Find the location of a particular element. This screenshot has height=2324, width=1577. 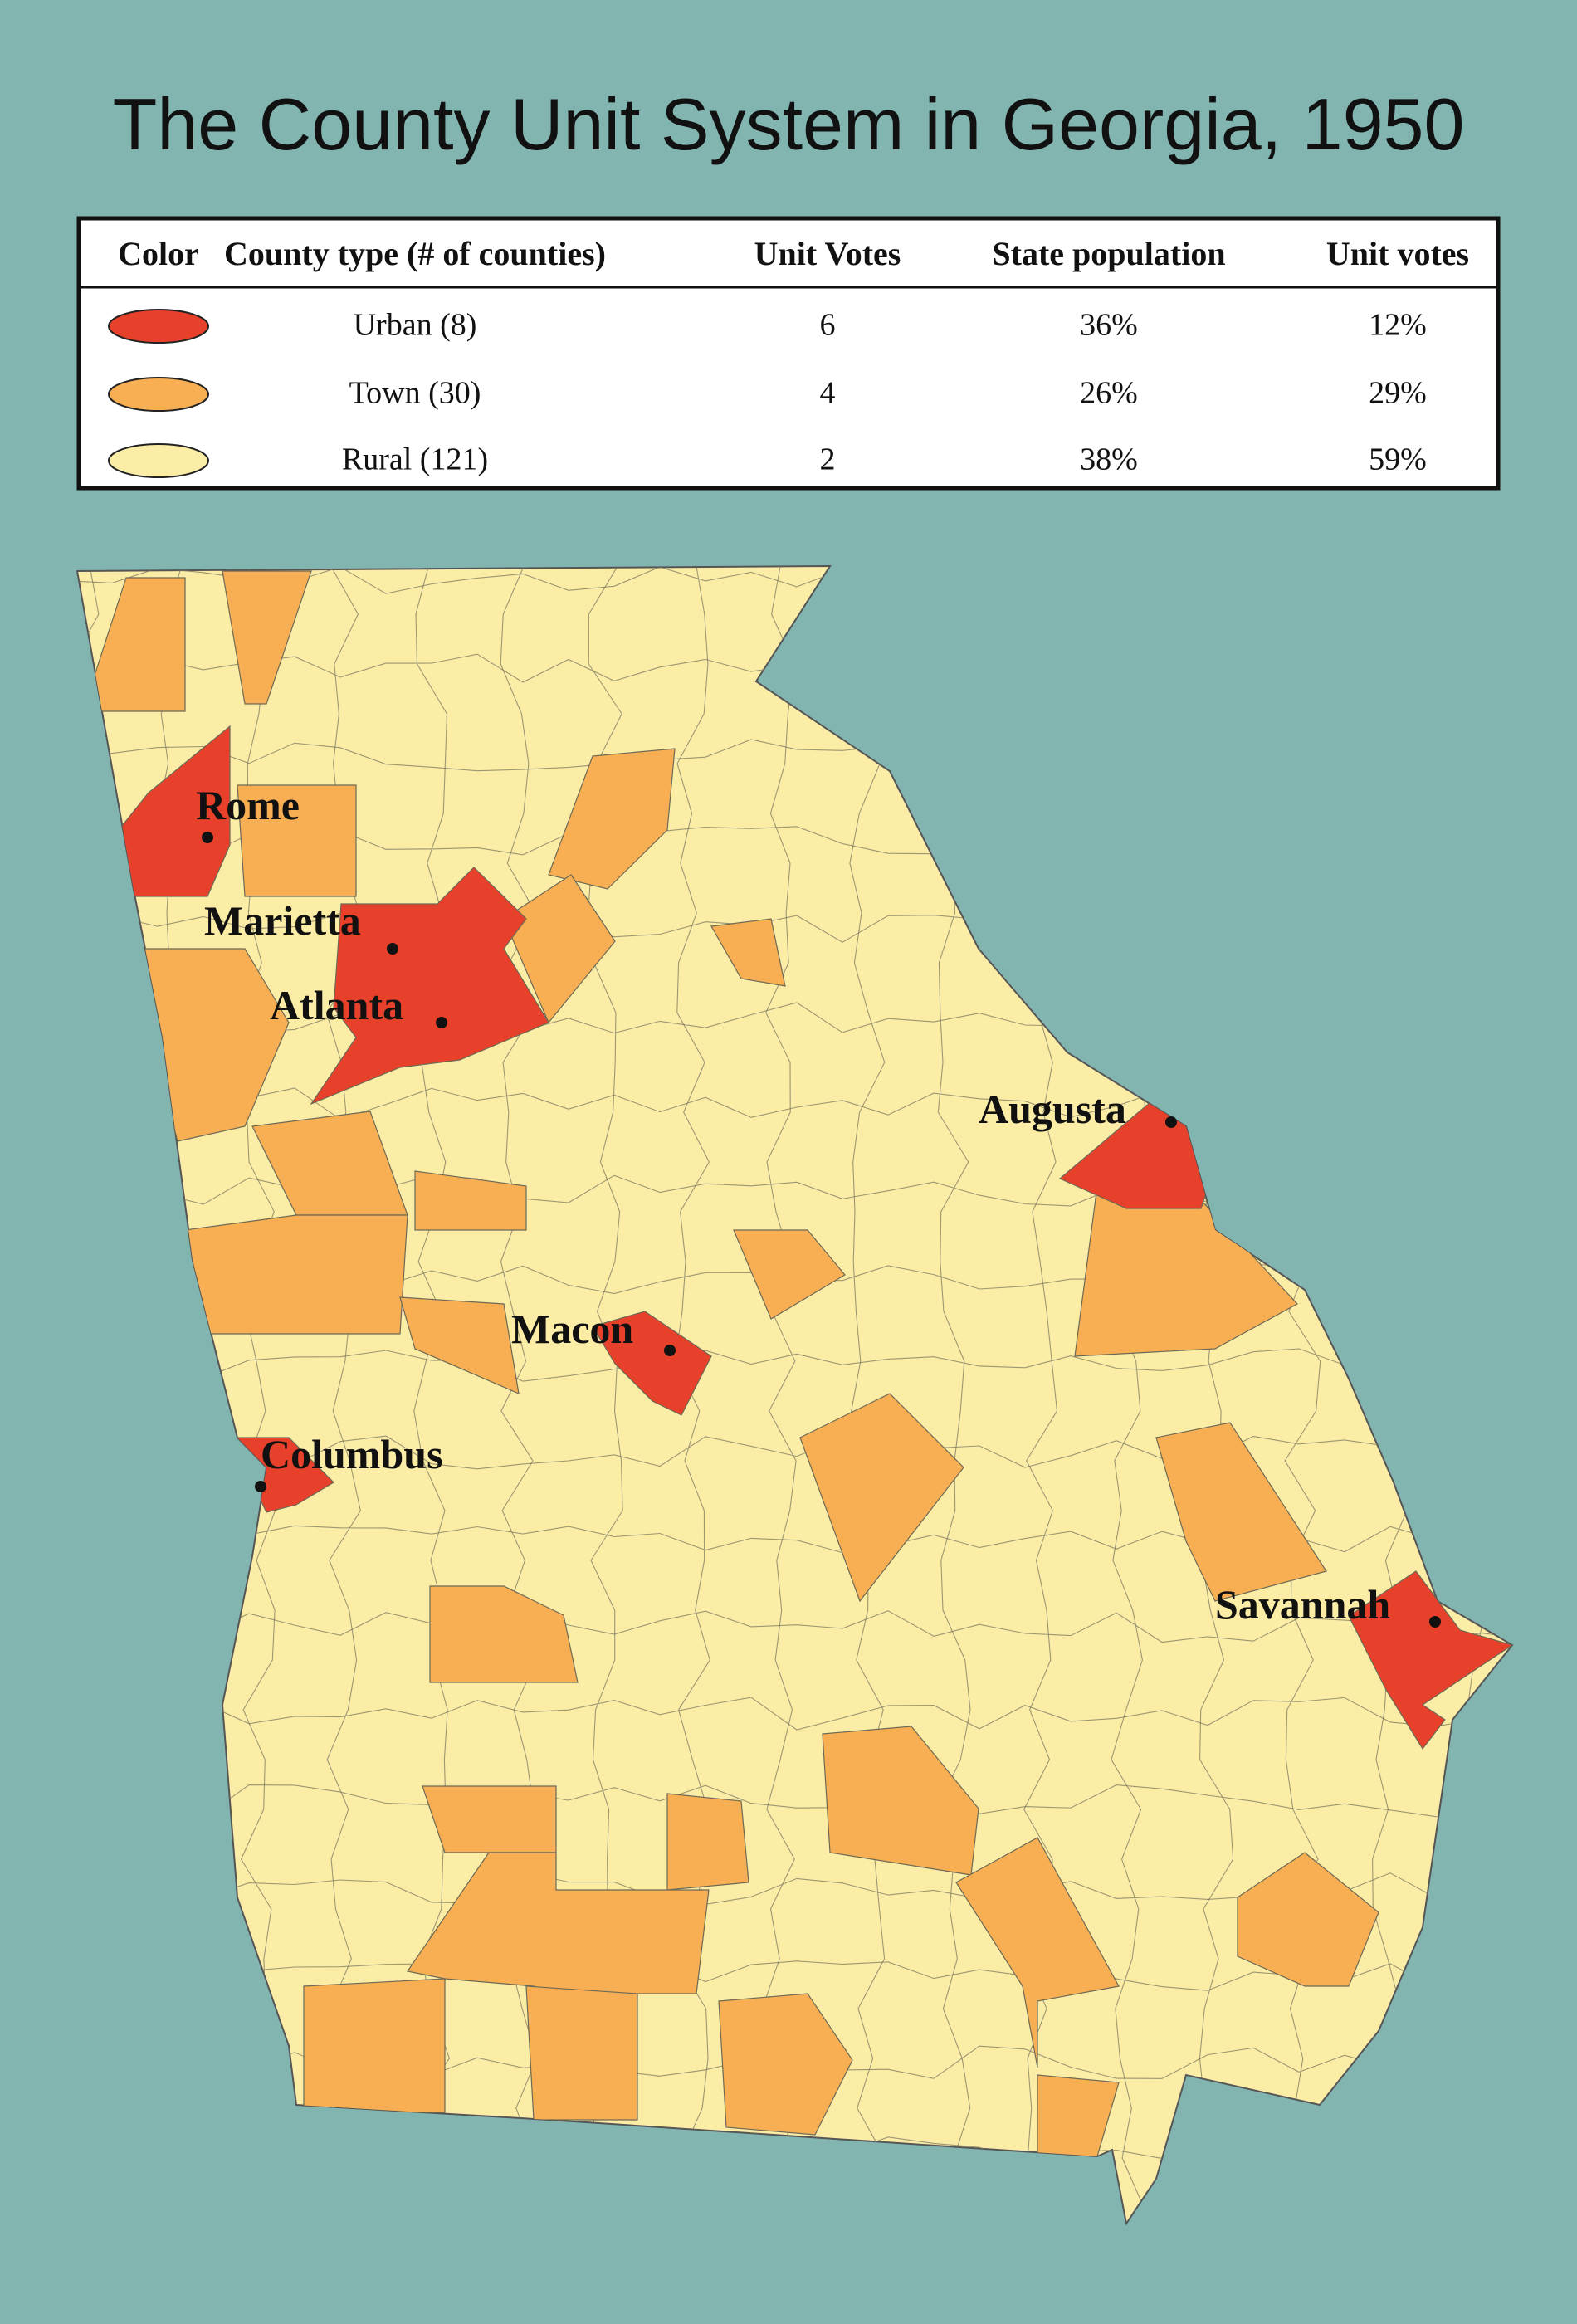

table-cell: 29% is located at coordinates (1398, 393).